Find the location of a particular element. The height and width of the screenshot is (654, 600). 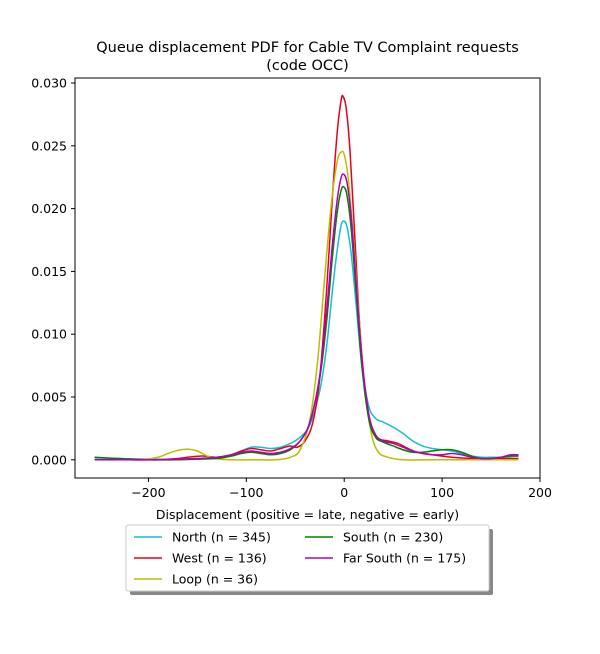

x-tick-label: 100 is located at coordinates (442, 492).